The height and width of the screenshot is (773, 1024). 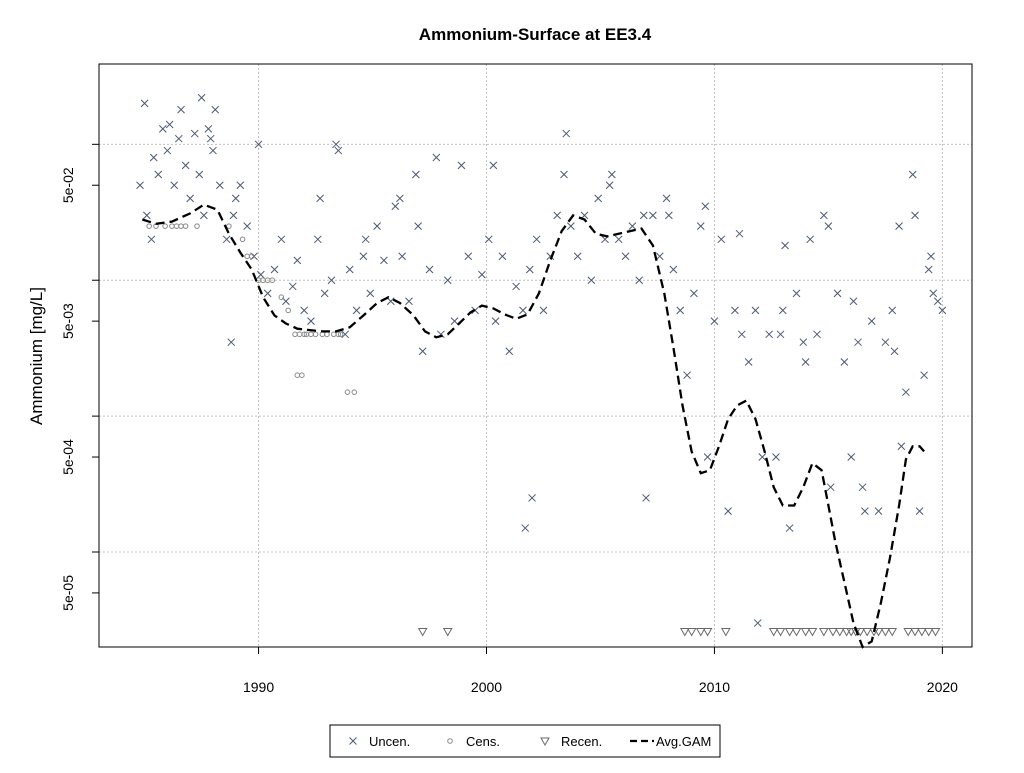 I want to click on x-axis: 1990 2000 2010 2020, so click(x=600, y=671).